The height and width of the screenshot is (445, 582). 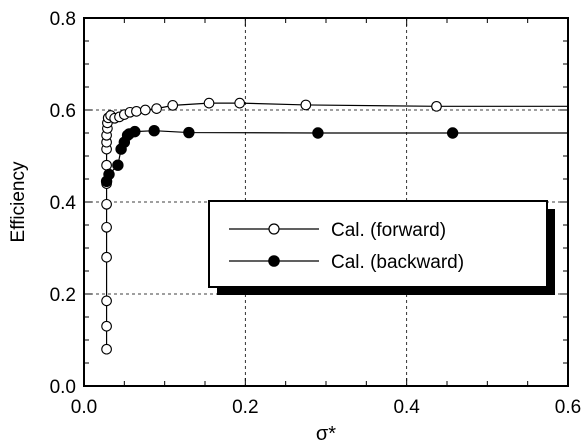 What do you see at coordinates (337, 156) in the screenshot?
I see `series-line-backward` at bounding box center [337, 156].